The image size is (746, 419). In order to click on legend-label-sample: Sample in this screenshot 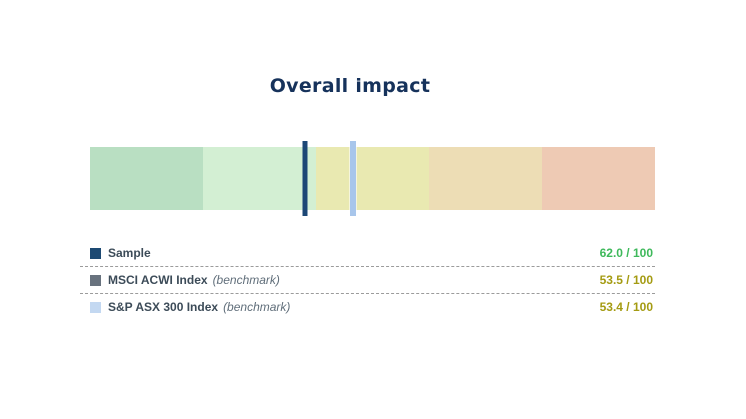, I will do `click(129, 253)`.